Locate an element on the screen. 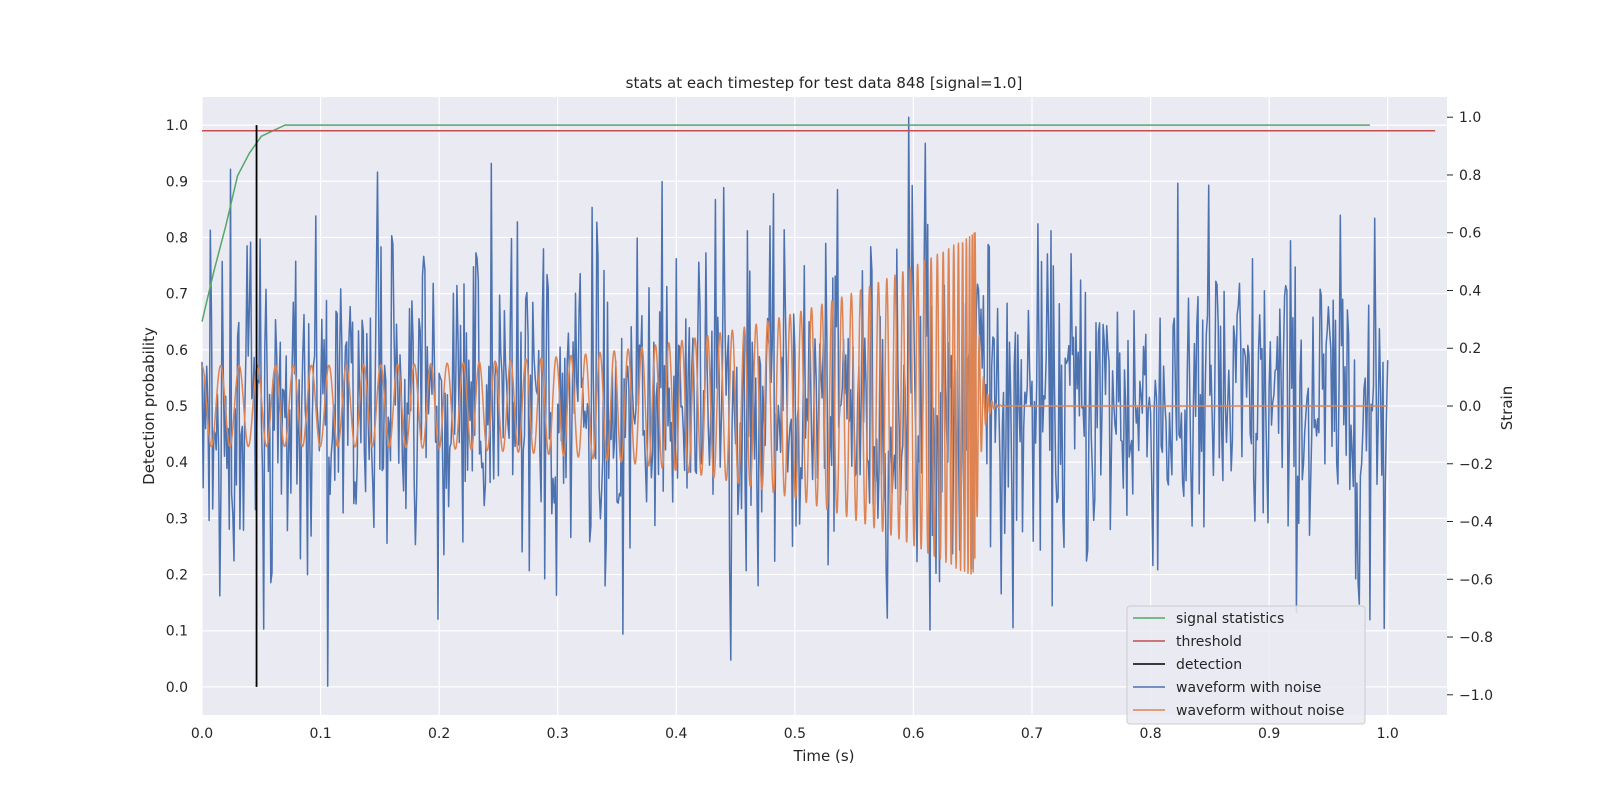 This screenshot has height=800, width=1600. y-right-tick-label: 0.0 is located at coordinates (1470, 407).